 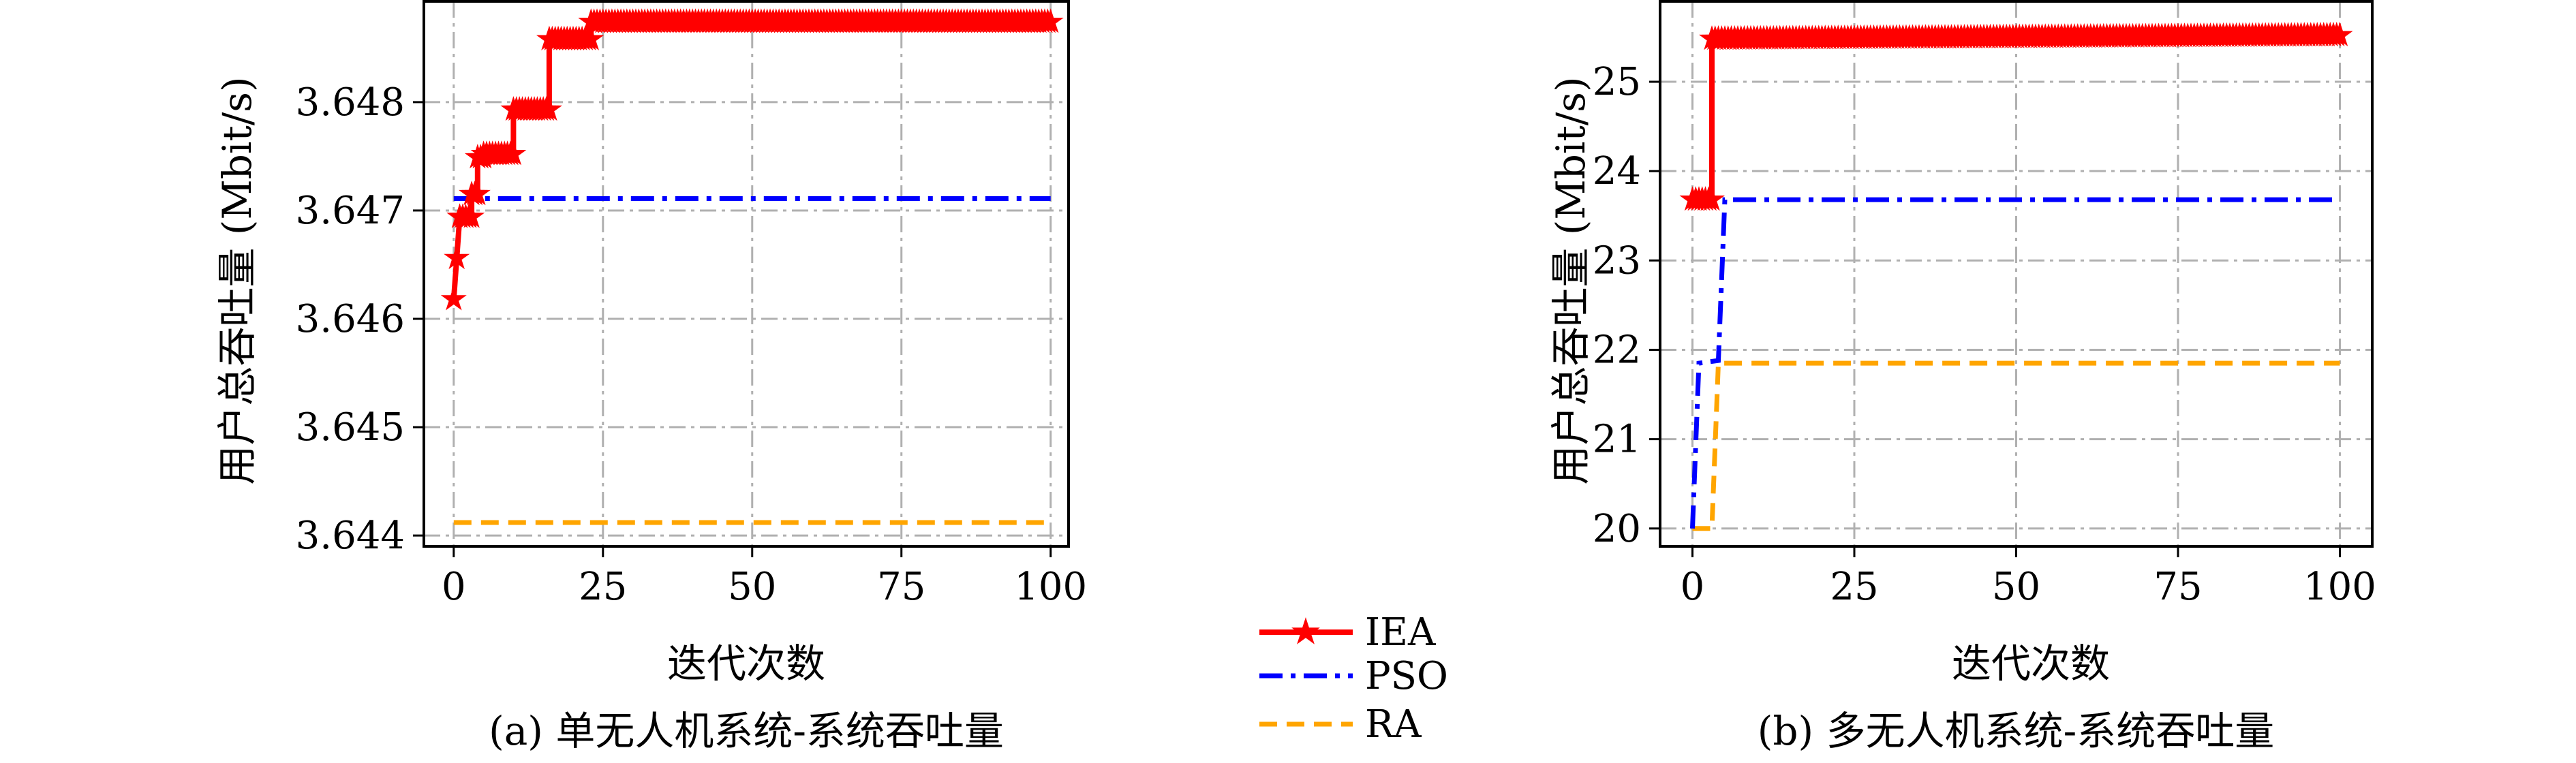 I want to click on legend-label-pso: PSO, so click(x=1406, y=676).